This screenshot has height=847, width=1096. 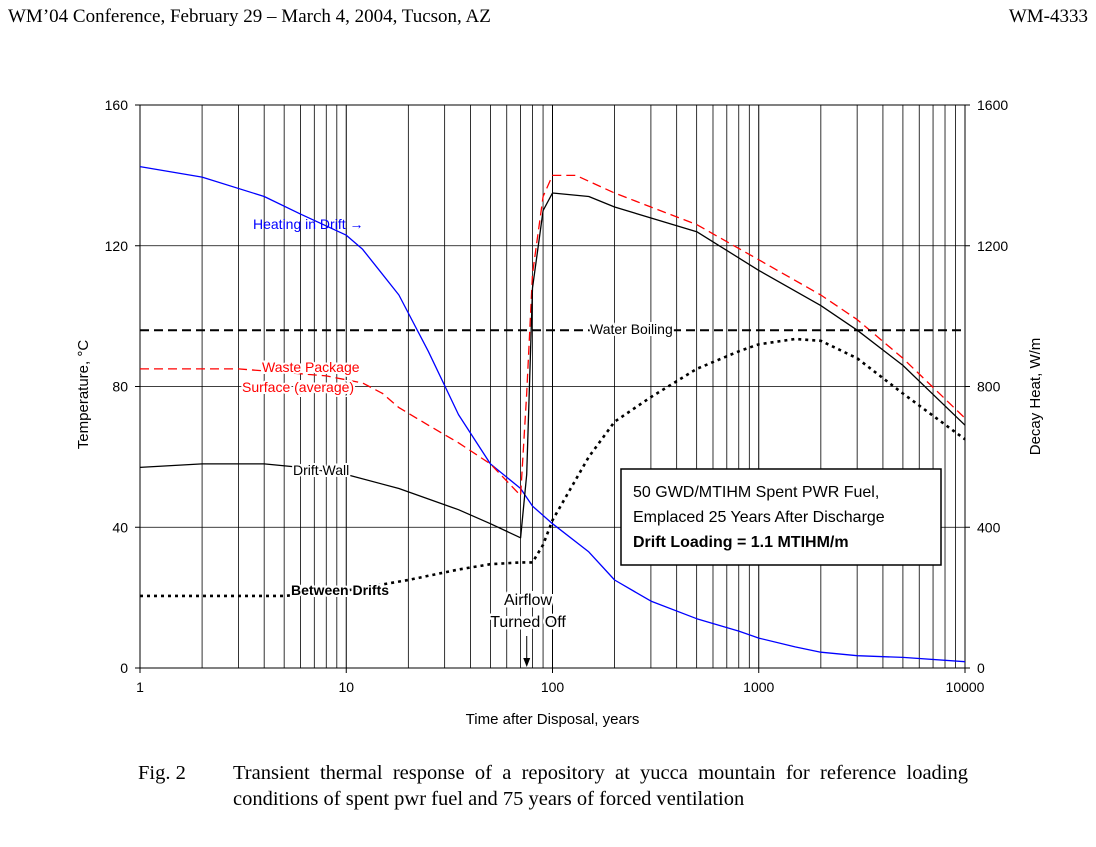 What do you see at coordinates (631, 329) in the screenshot?
I see `water-boiling-label: Water Boiling` at bounding box center [631, 329].